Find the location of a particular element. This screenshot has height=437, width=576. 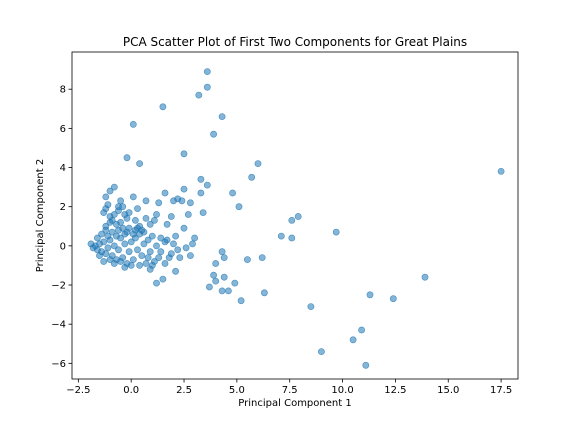

x-tick-label: 7.5 is located at coordinates (290, 390).